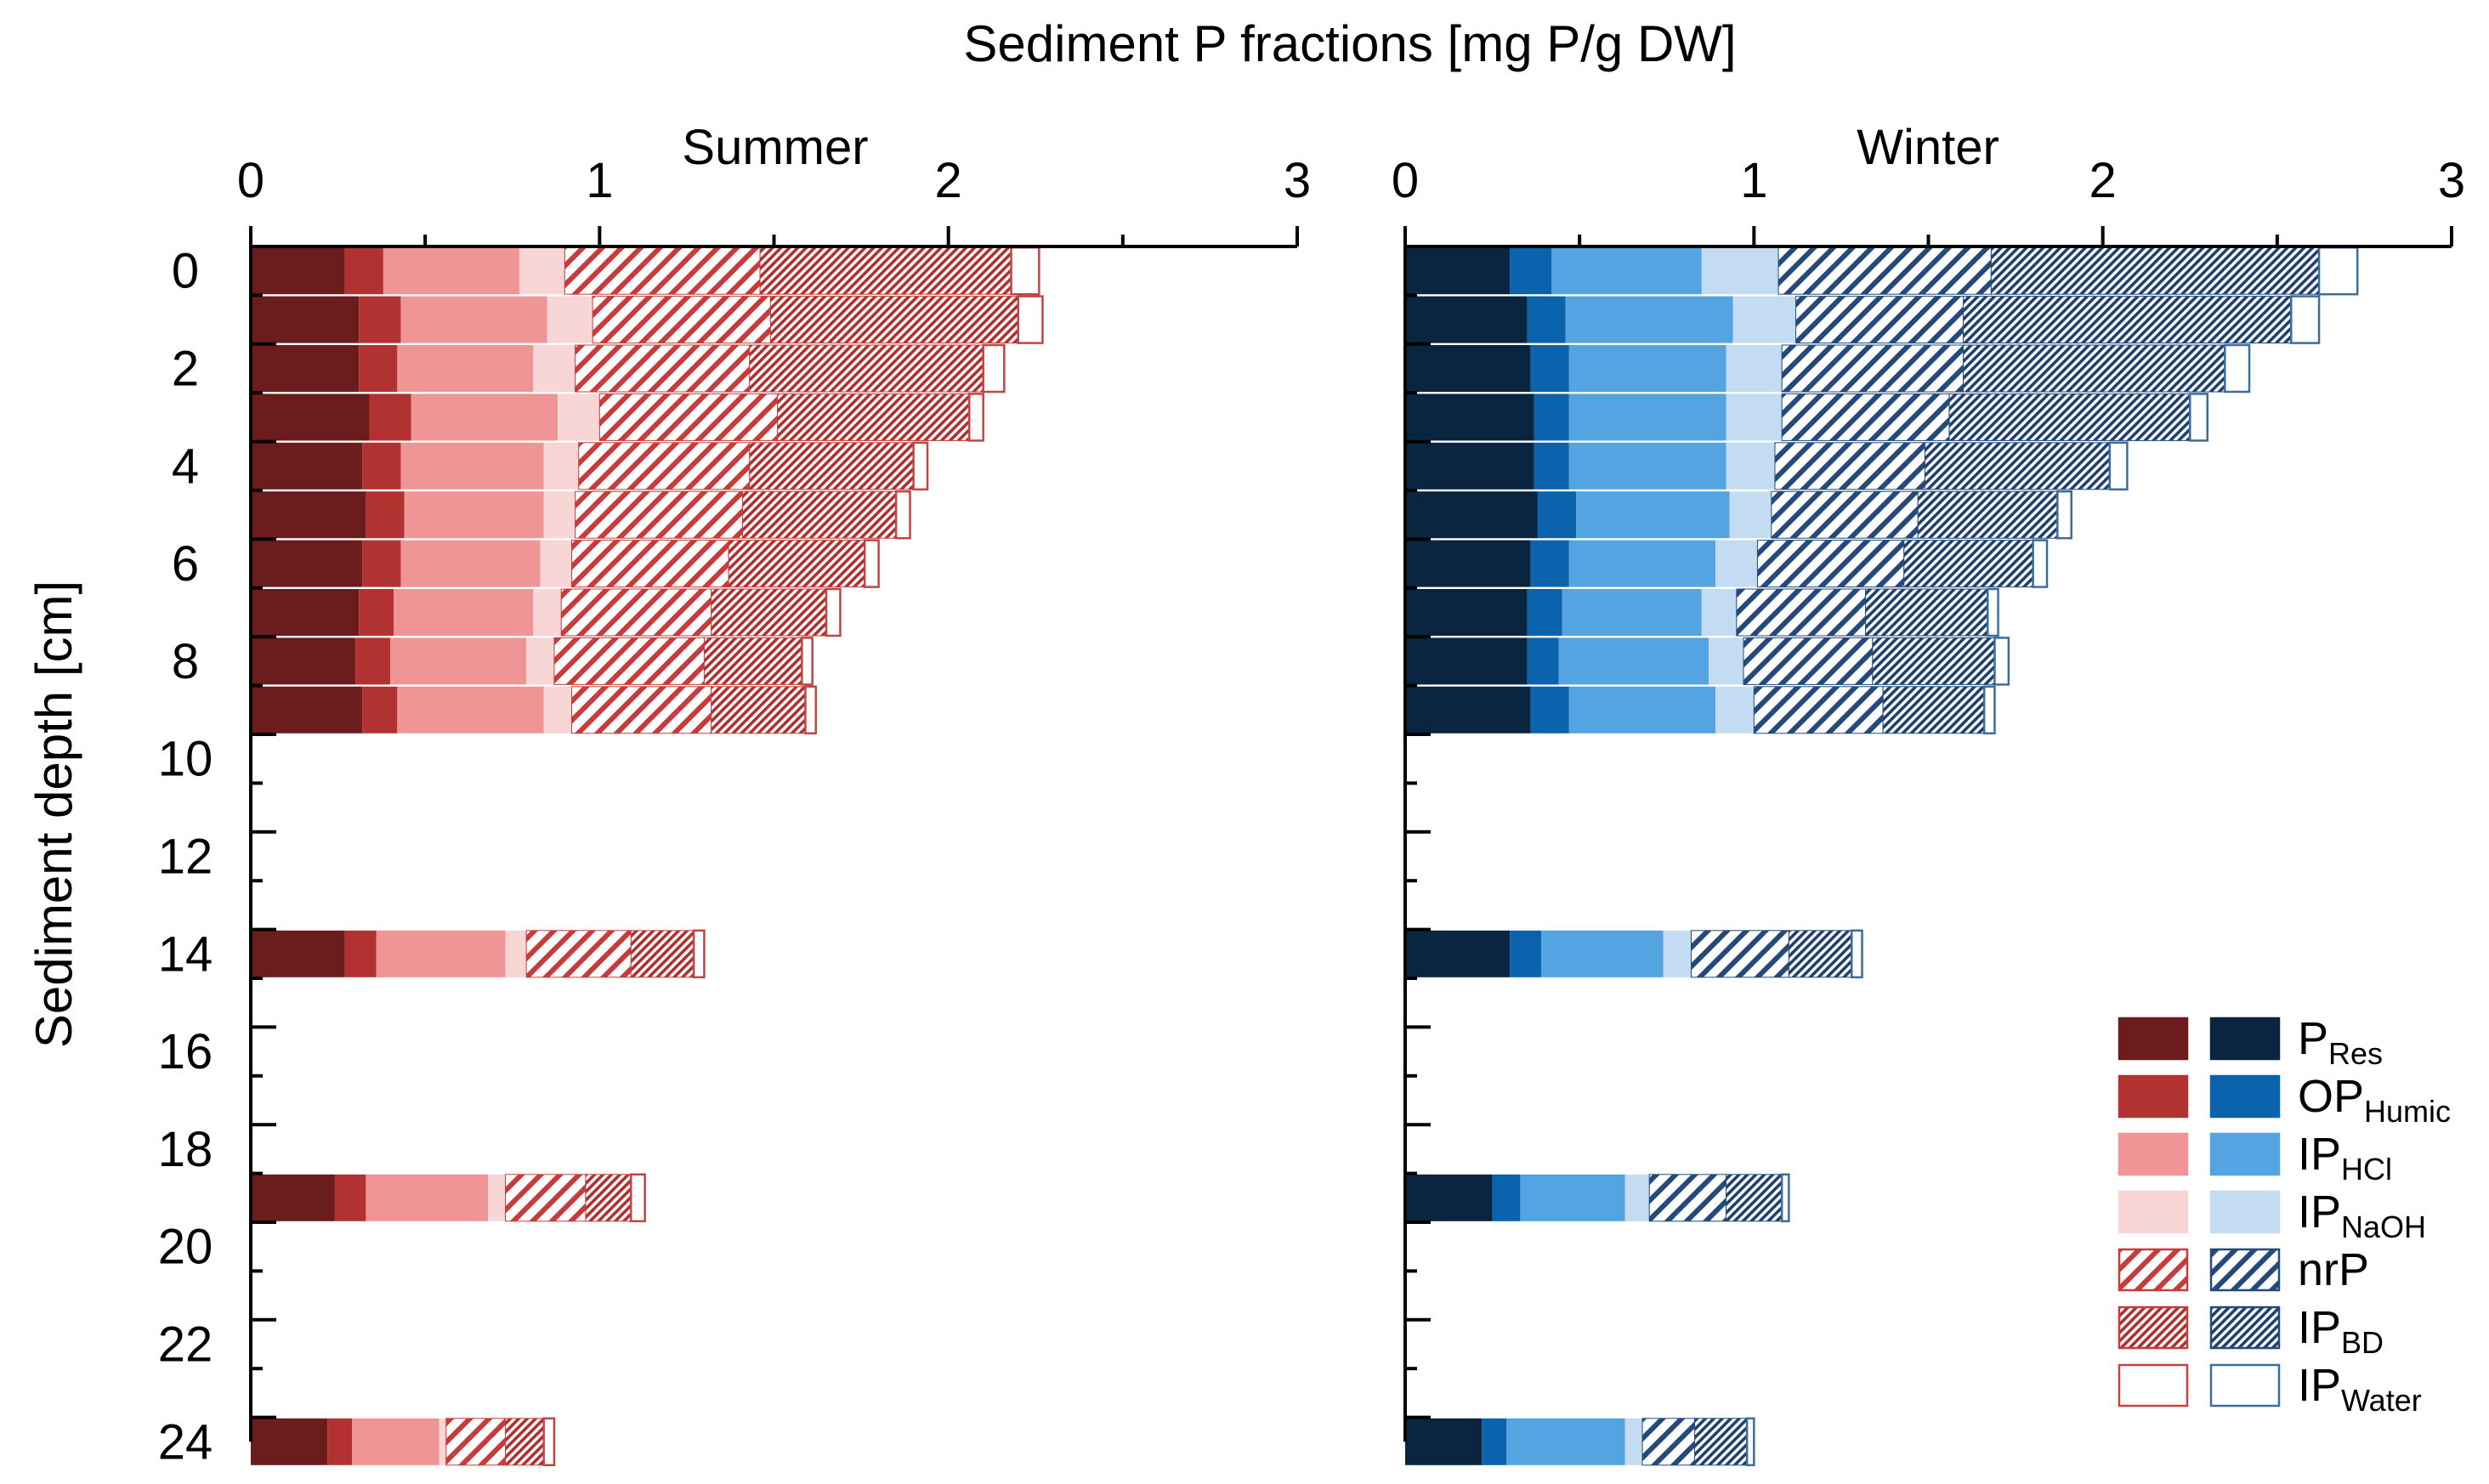 This screenshot has width=2489, height=1484. Describe the element at coordinates (2272, 1215) in the screenshot. I see `legend-item-IPNaOH: IPNaOH` at that location.